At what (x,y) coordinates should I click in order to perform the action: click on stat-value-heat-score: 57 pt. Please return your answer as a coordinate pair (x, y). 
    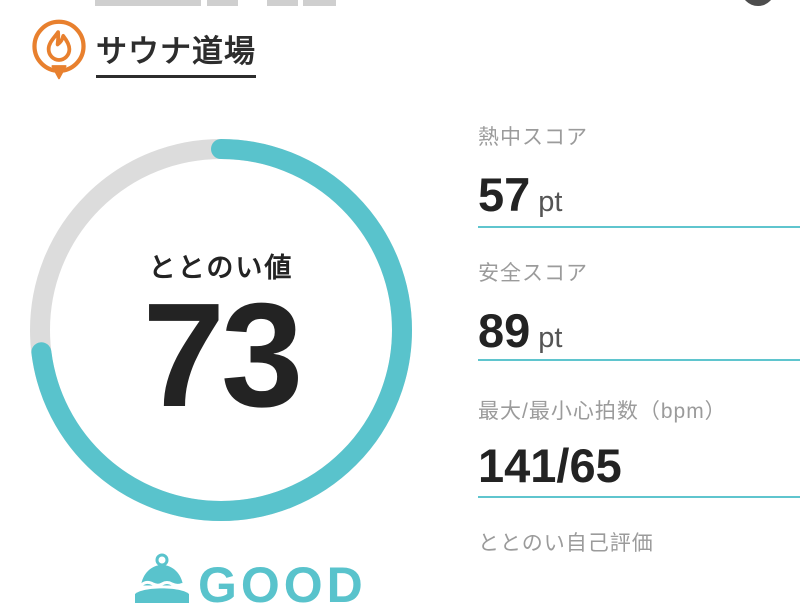
    Looking at the image, I should click on (520, 194).